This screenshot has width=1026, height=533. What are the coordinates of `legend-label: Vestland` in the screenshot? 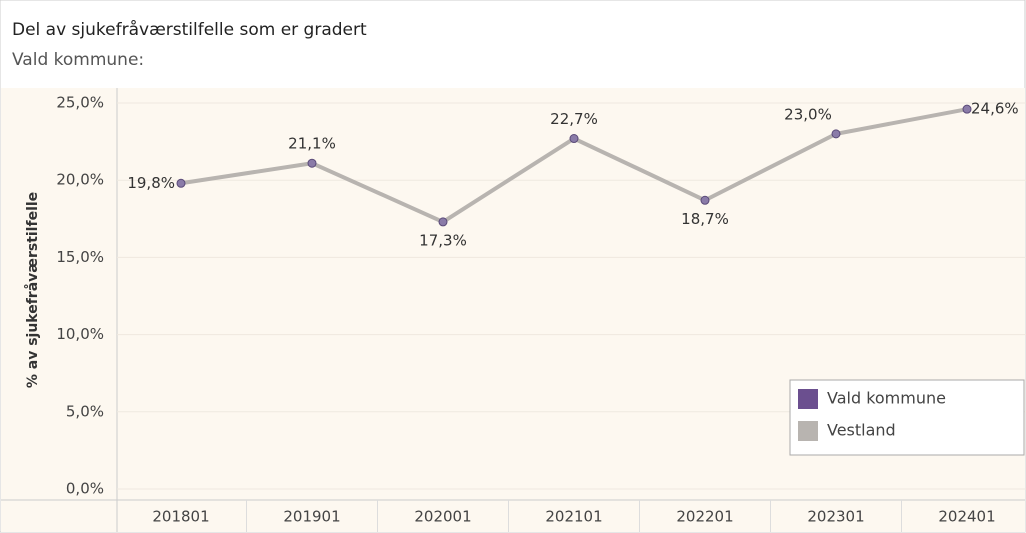 It's located at (861, 430).